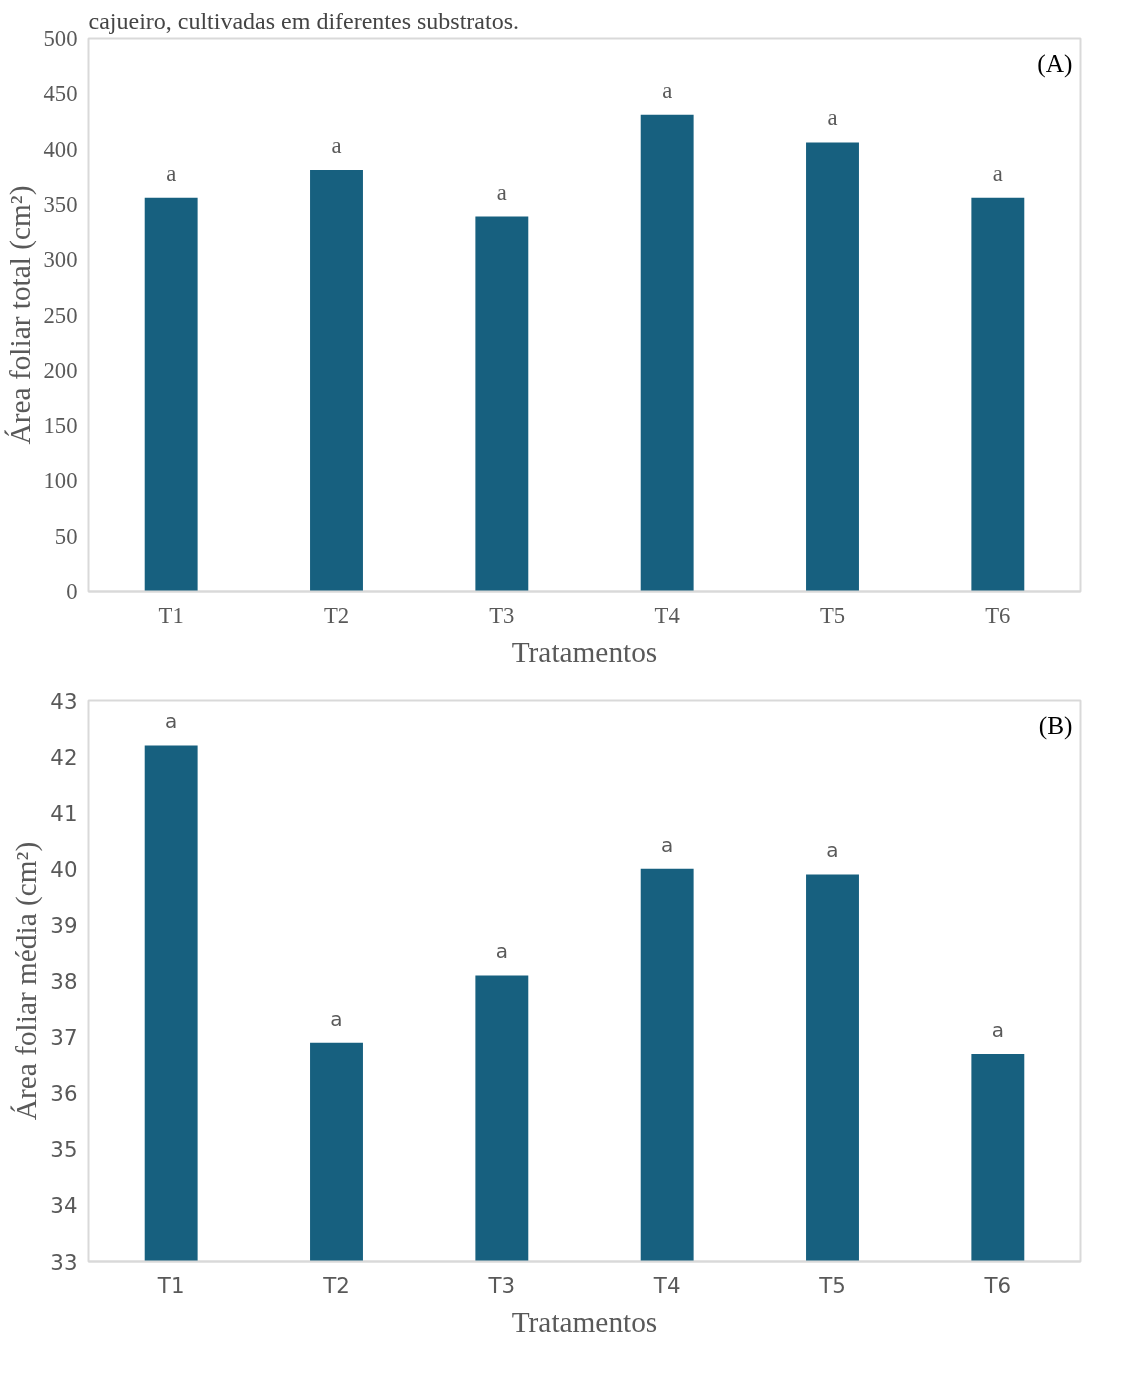 Image resolution: width=1129 pixels, height=1376 pixels. I want to click on y-tick-label: 33, so click(64, 1262).